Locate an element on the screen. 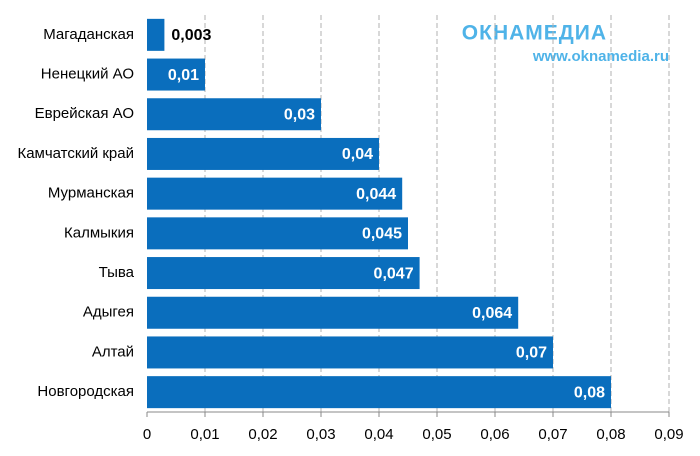 The image size is (700, 456). watermark-url: www.oknamedia.ru is located at coordinates (600, 56).